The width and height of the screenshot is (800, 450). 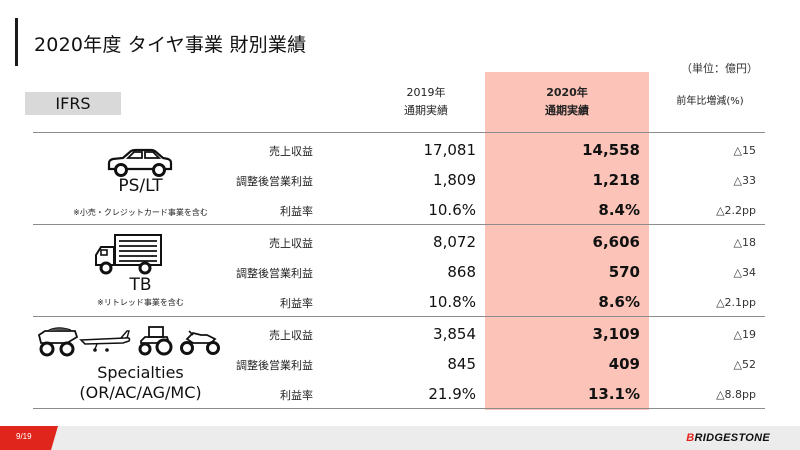 What do you see at coordinates (611, 150) in the screenshot?
I see `value-2020: 14,558` at bounding box center [611, 150].